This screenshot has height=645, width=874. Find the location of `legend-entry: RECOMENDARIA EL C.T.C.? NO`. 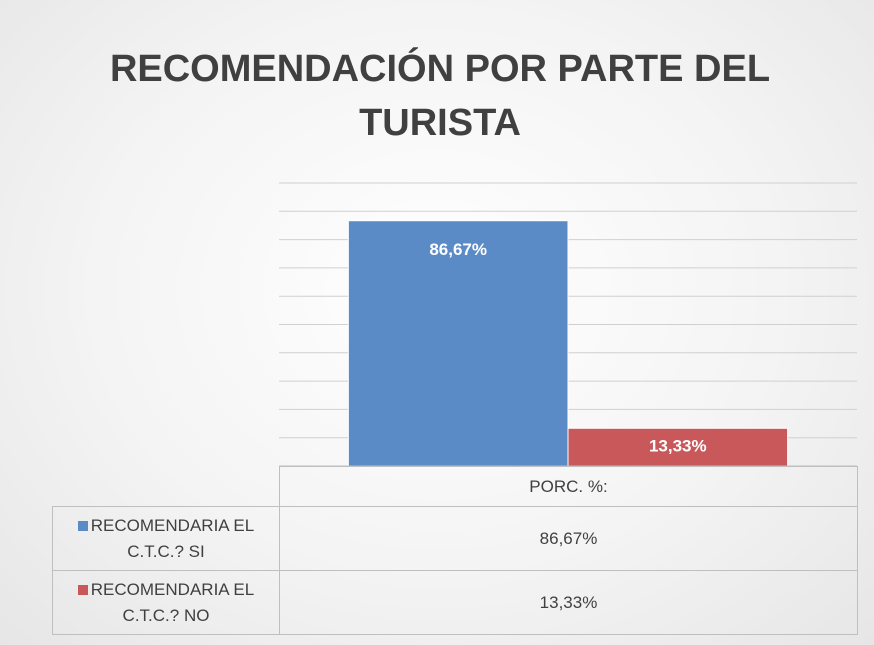

legend-entry: RECOMENDARIA EL C.T.C.? NO is located at coordinates (166, 602).